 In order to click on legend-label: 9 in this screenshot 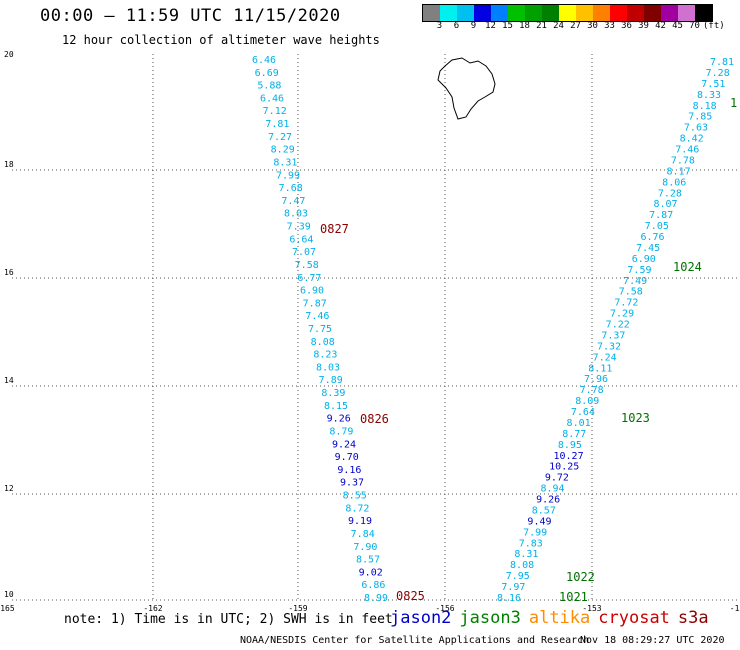, I will do `click(473, 26)`.